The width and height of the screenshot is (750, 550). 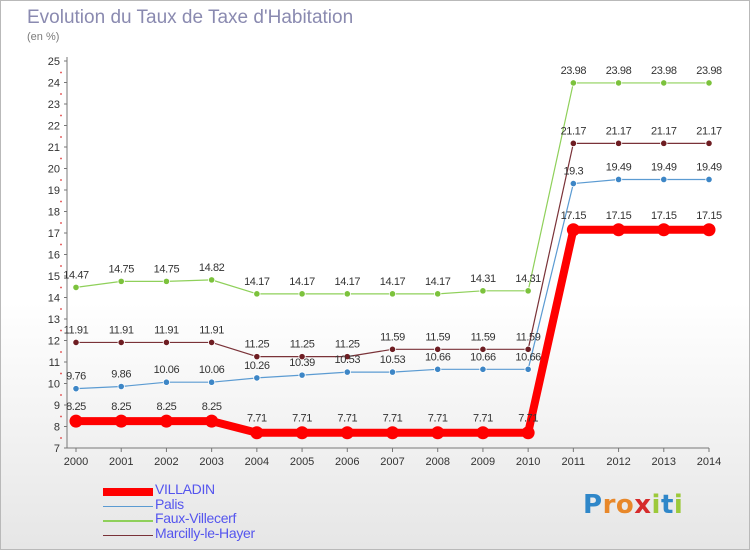 I want to click on y-tick-label: 7, so click(x=57, y=449).